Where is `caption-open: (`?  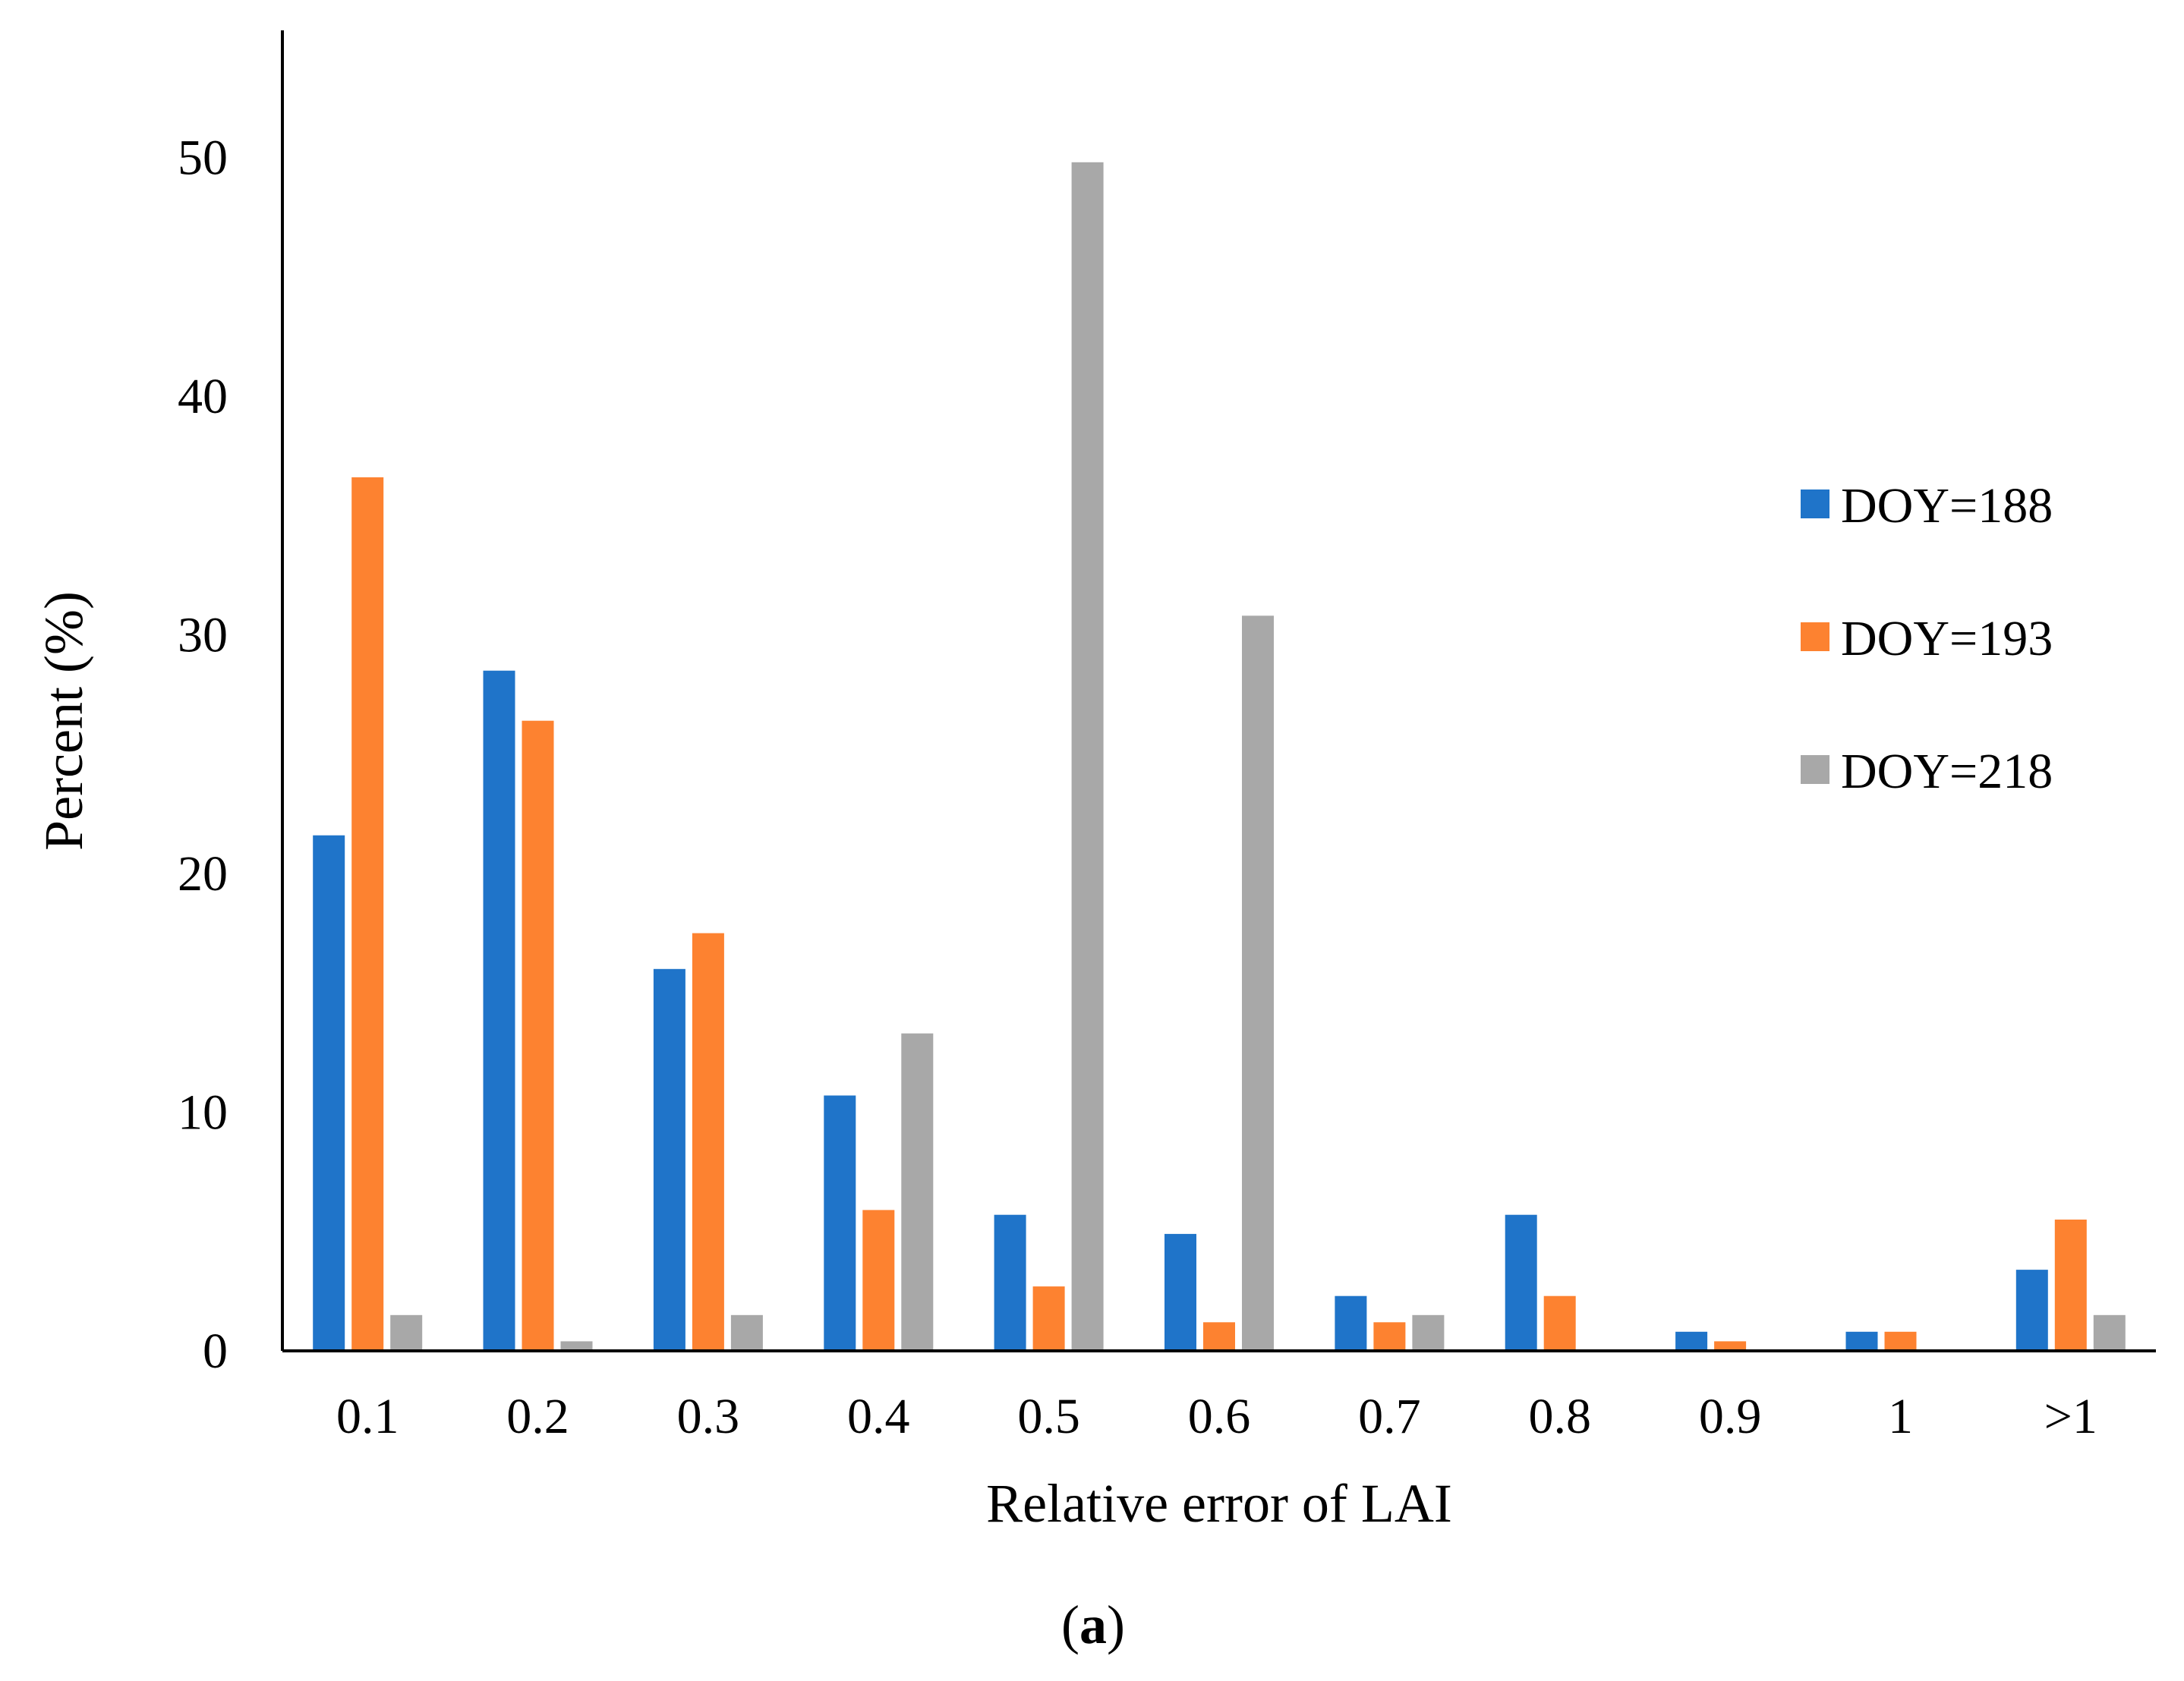 caption-open: ( is located at coordinates (1070, 1625).